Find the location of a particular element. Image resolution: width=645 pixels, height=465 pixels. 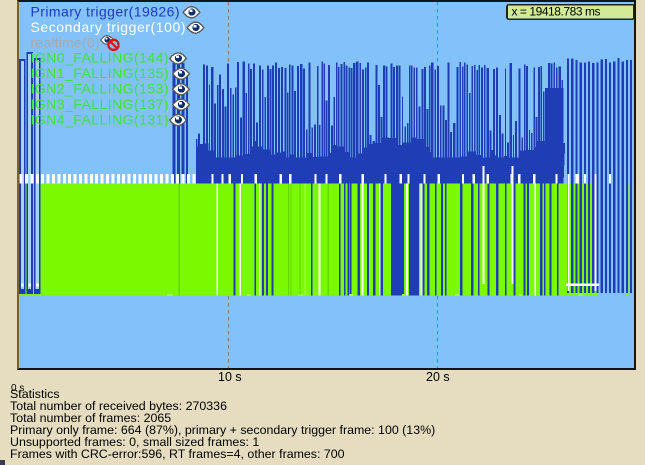

svg-text: realtime(0) is located at coordinates (65, 42).